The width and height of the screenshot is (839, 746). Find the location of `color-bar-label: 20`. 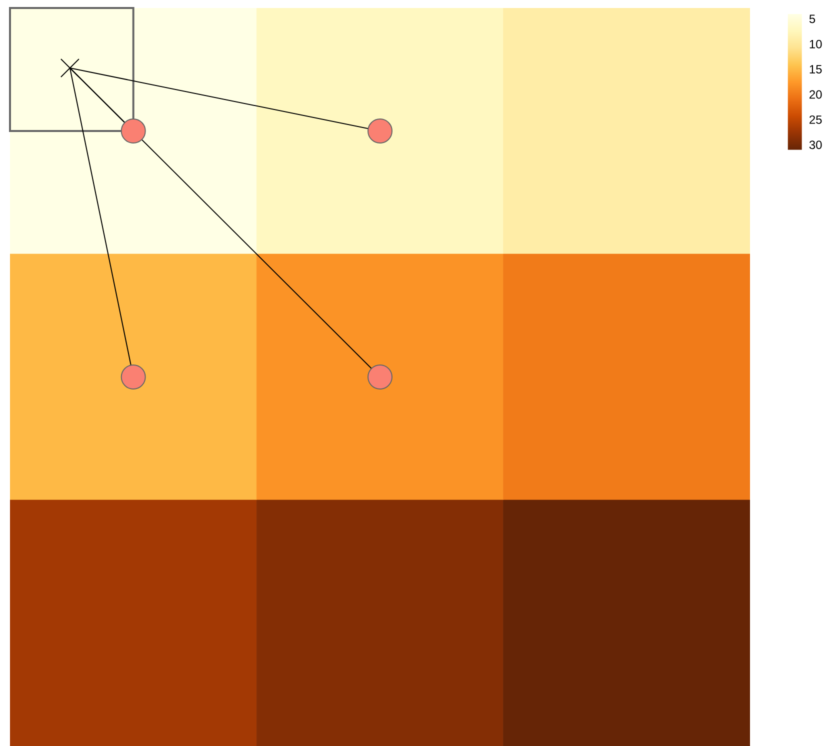

color-bar-label: 20 is located at coordinates (816, 94).